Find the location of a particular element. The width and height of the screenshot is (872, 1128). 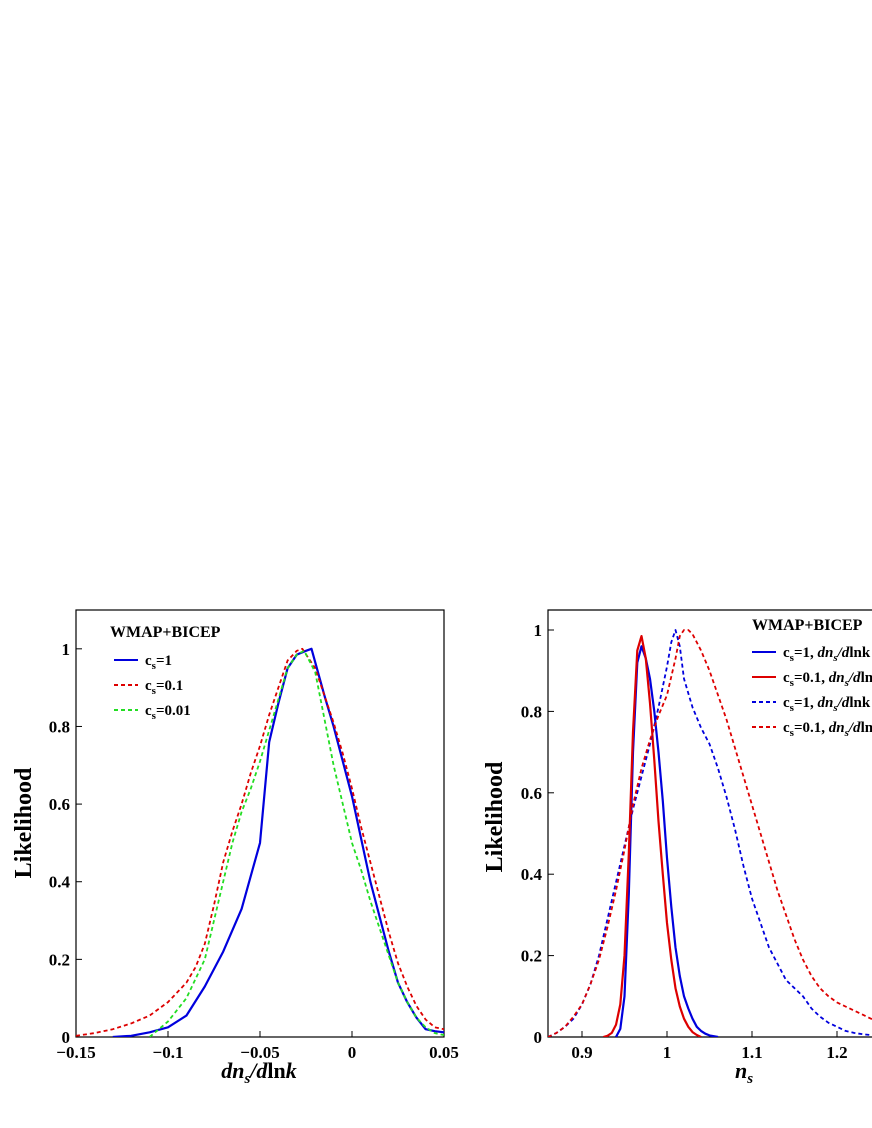

x-tick-label: −0.15 is located at coordinates (75, 1052).